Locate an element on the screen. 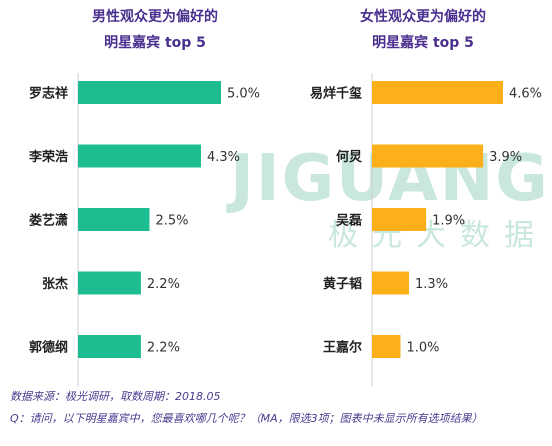 This screenshot has width=552, height=446. value-label: 2.5% is located at coordinates (172, 221).